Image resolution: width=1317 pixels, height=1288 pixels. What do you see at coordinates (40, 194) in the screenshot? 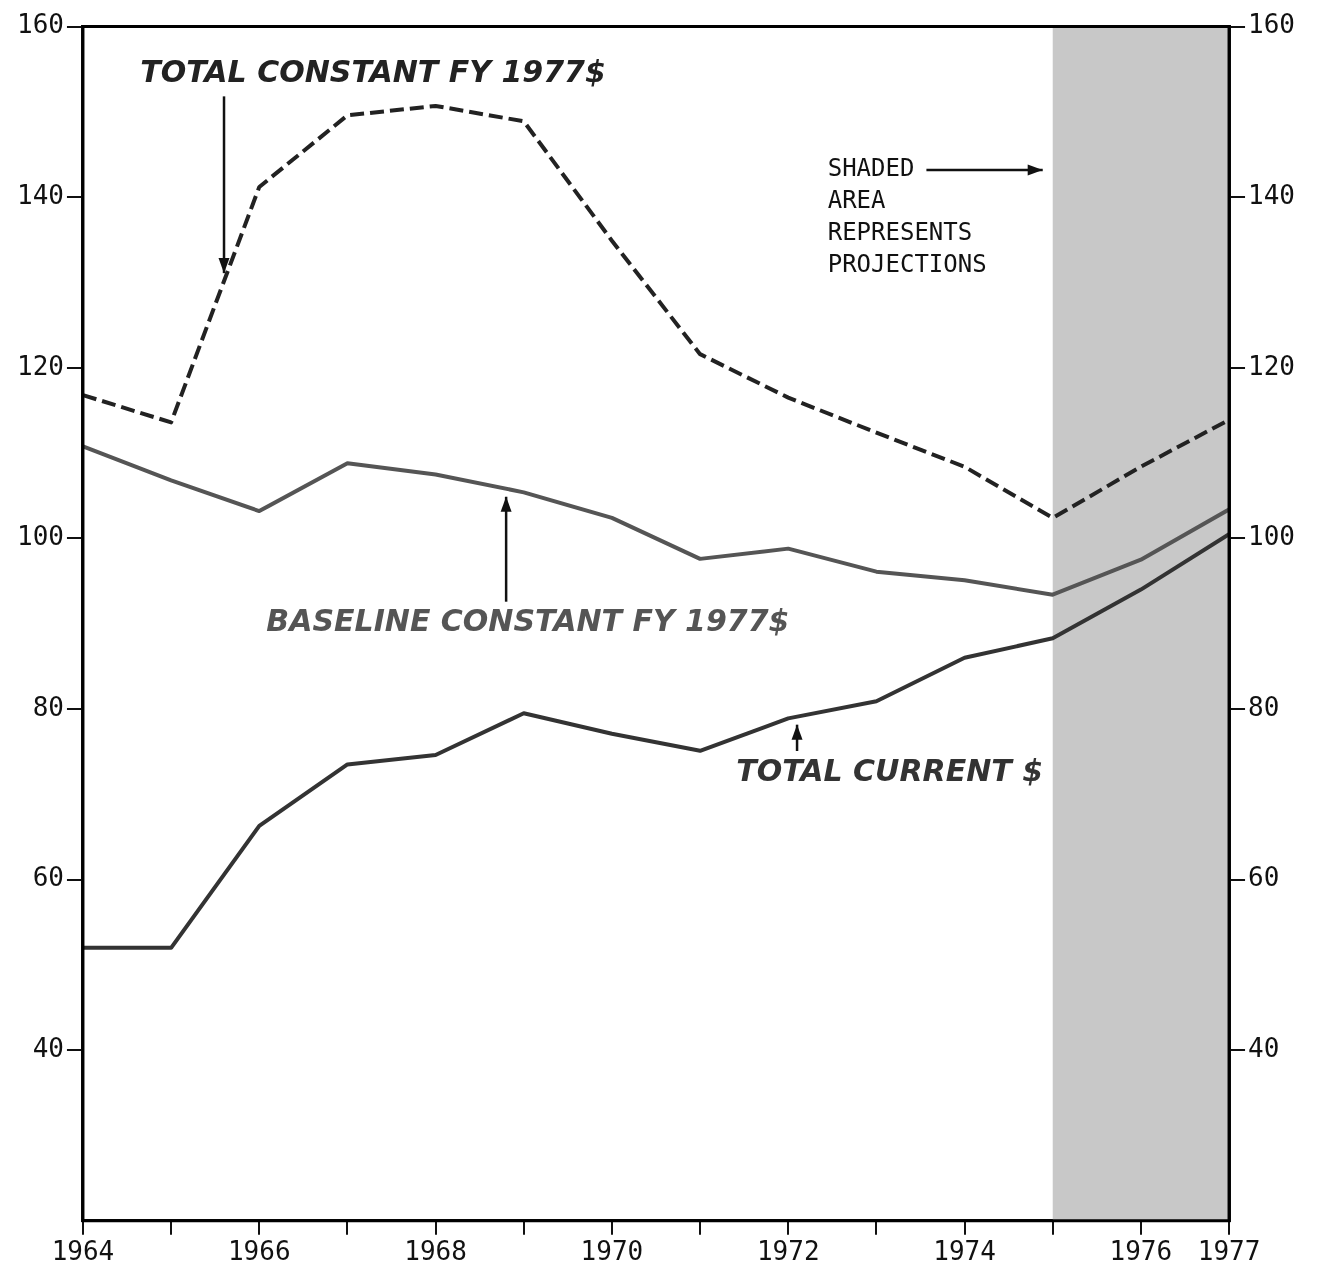
I see `y-tick-label: 140` at bounding box center [40, 194].